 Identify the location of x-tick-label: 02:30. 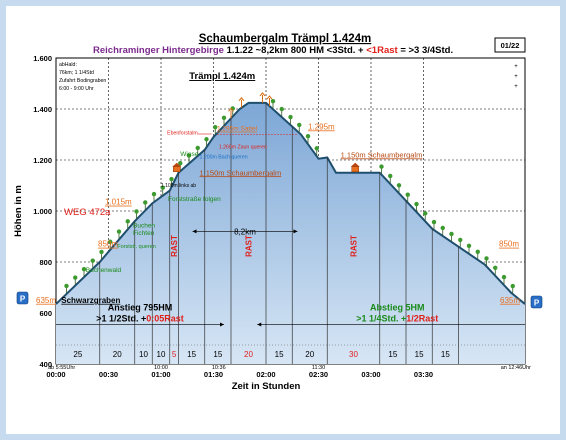
(318, 374).